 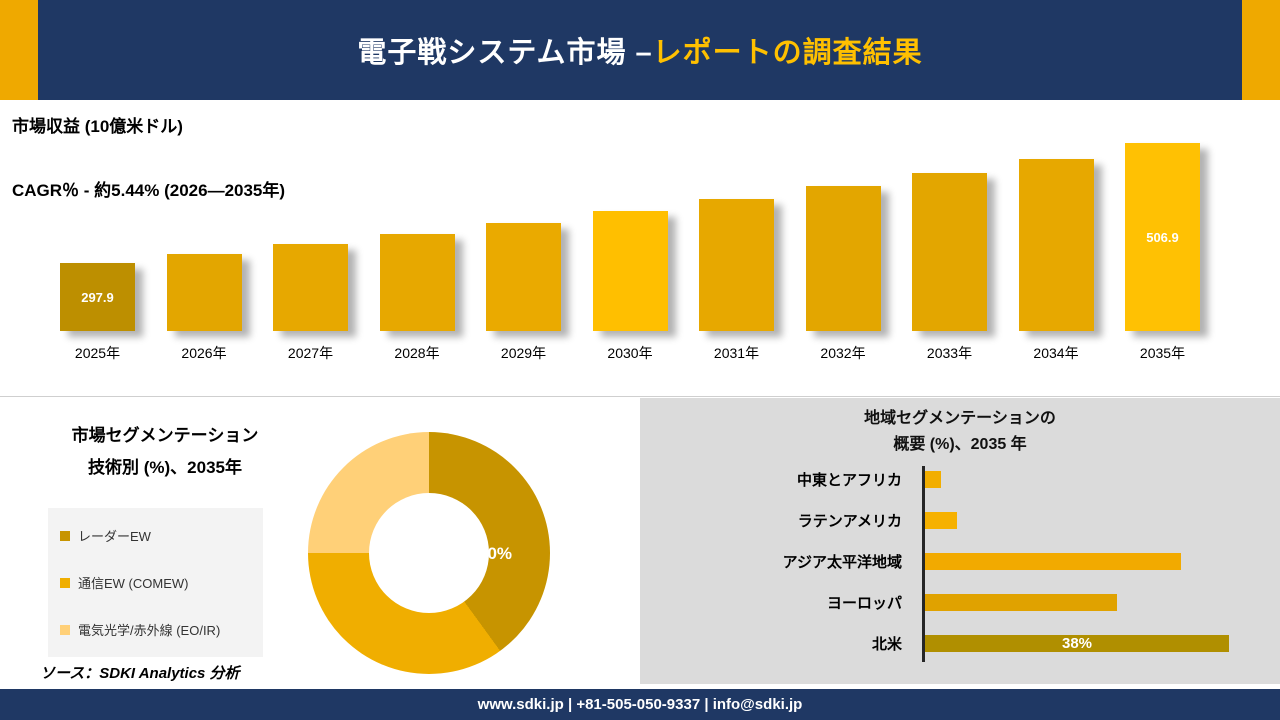 I want to click on revenue-bar-group: 506.9 2035年, so click(x=1162, y=246).